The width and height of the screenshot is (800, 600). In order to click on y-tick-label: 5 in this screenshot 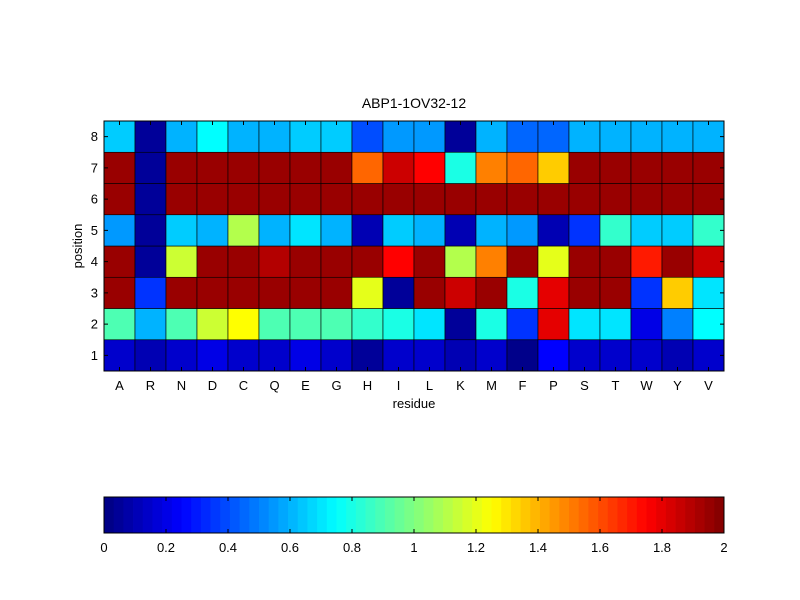, I will do `click(94, 230)`.